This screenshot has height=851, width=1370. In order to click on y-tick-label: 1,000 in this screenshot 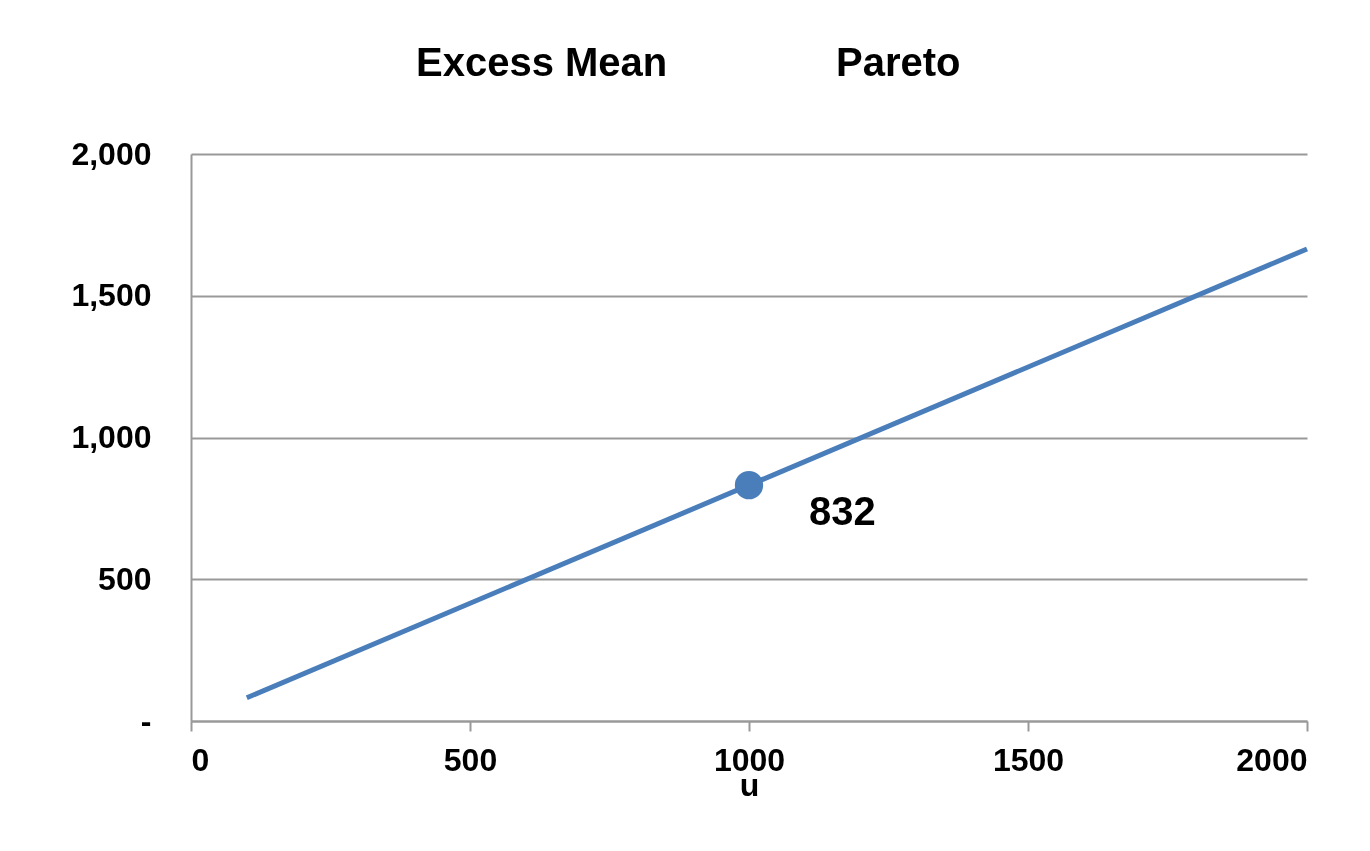, I will do `click(111, 437)`.